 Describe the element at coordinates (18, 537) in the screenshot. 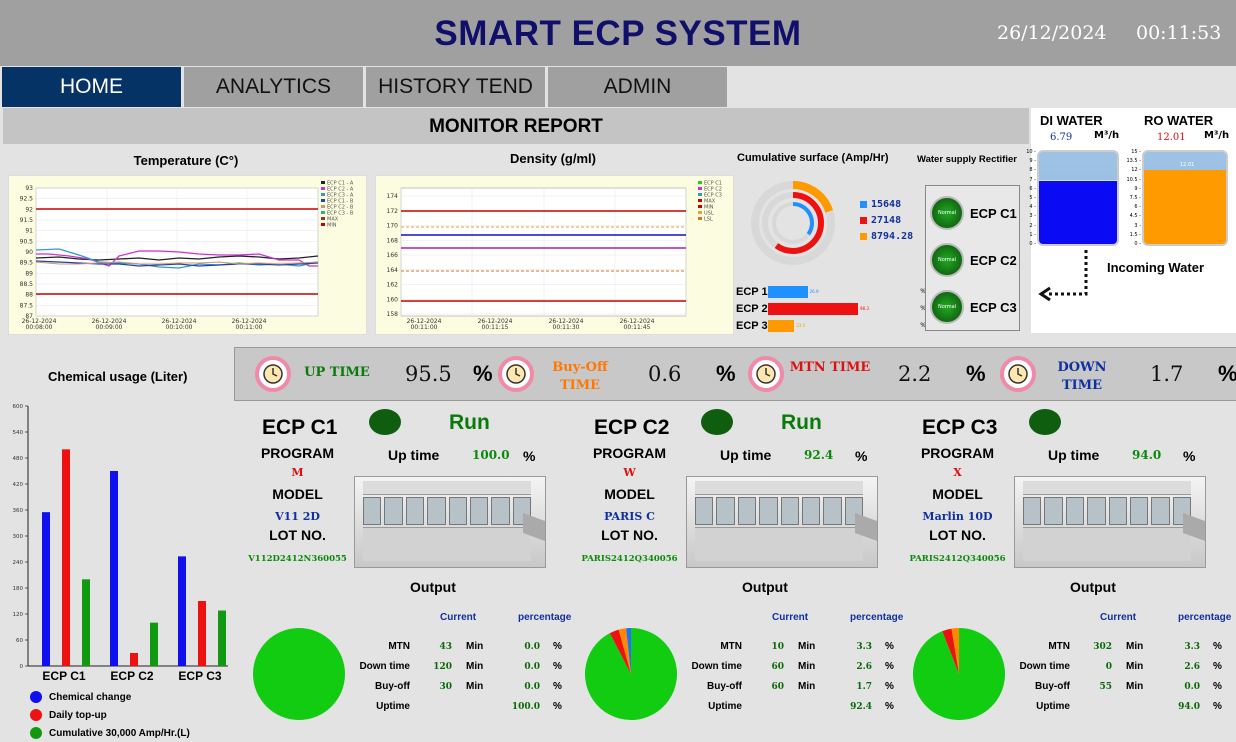

I see `chemical-ytick: 300` at that location.